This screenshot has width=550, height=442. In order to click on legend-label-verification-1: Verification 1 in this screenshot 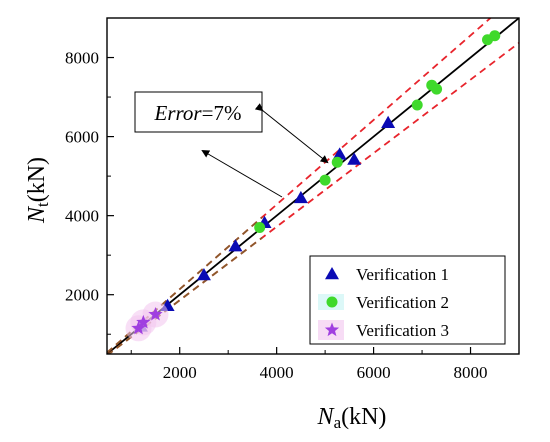, I will do `click(402, 274)`.